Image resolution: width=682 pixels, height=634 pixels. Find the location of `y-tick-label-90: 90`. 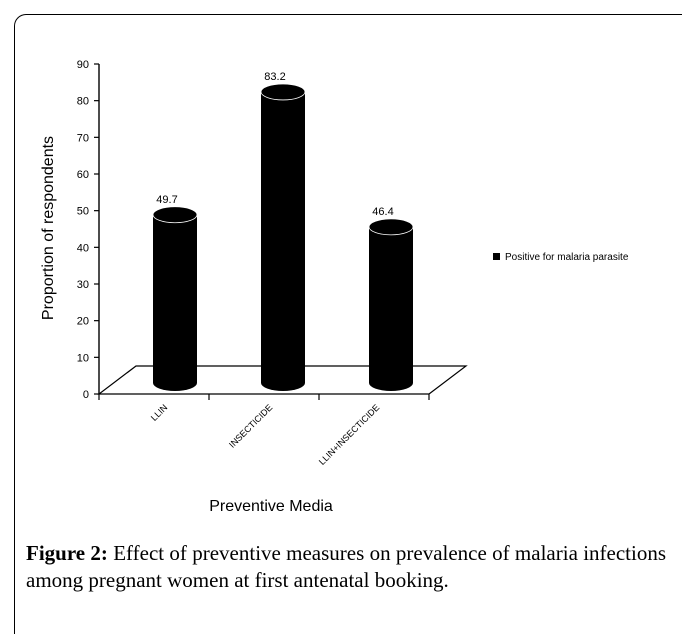

y-tick-label-90: 90 is located at coordinates (83, 65).